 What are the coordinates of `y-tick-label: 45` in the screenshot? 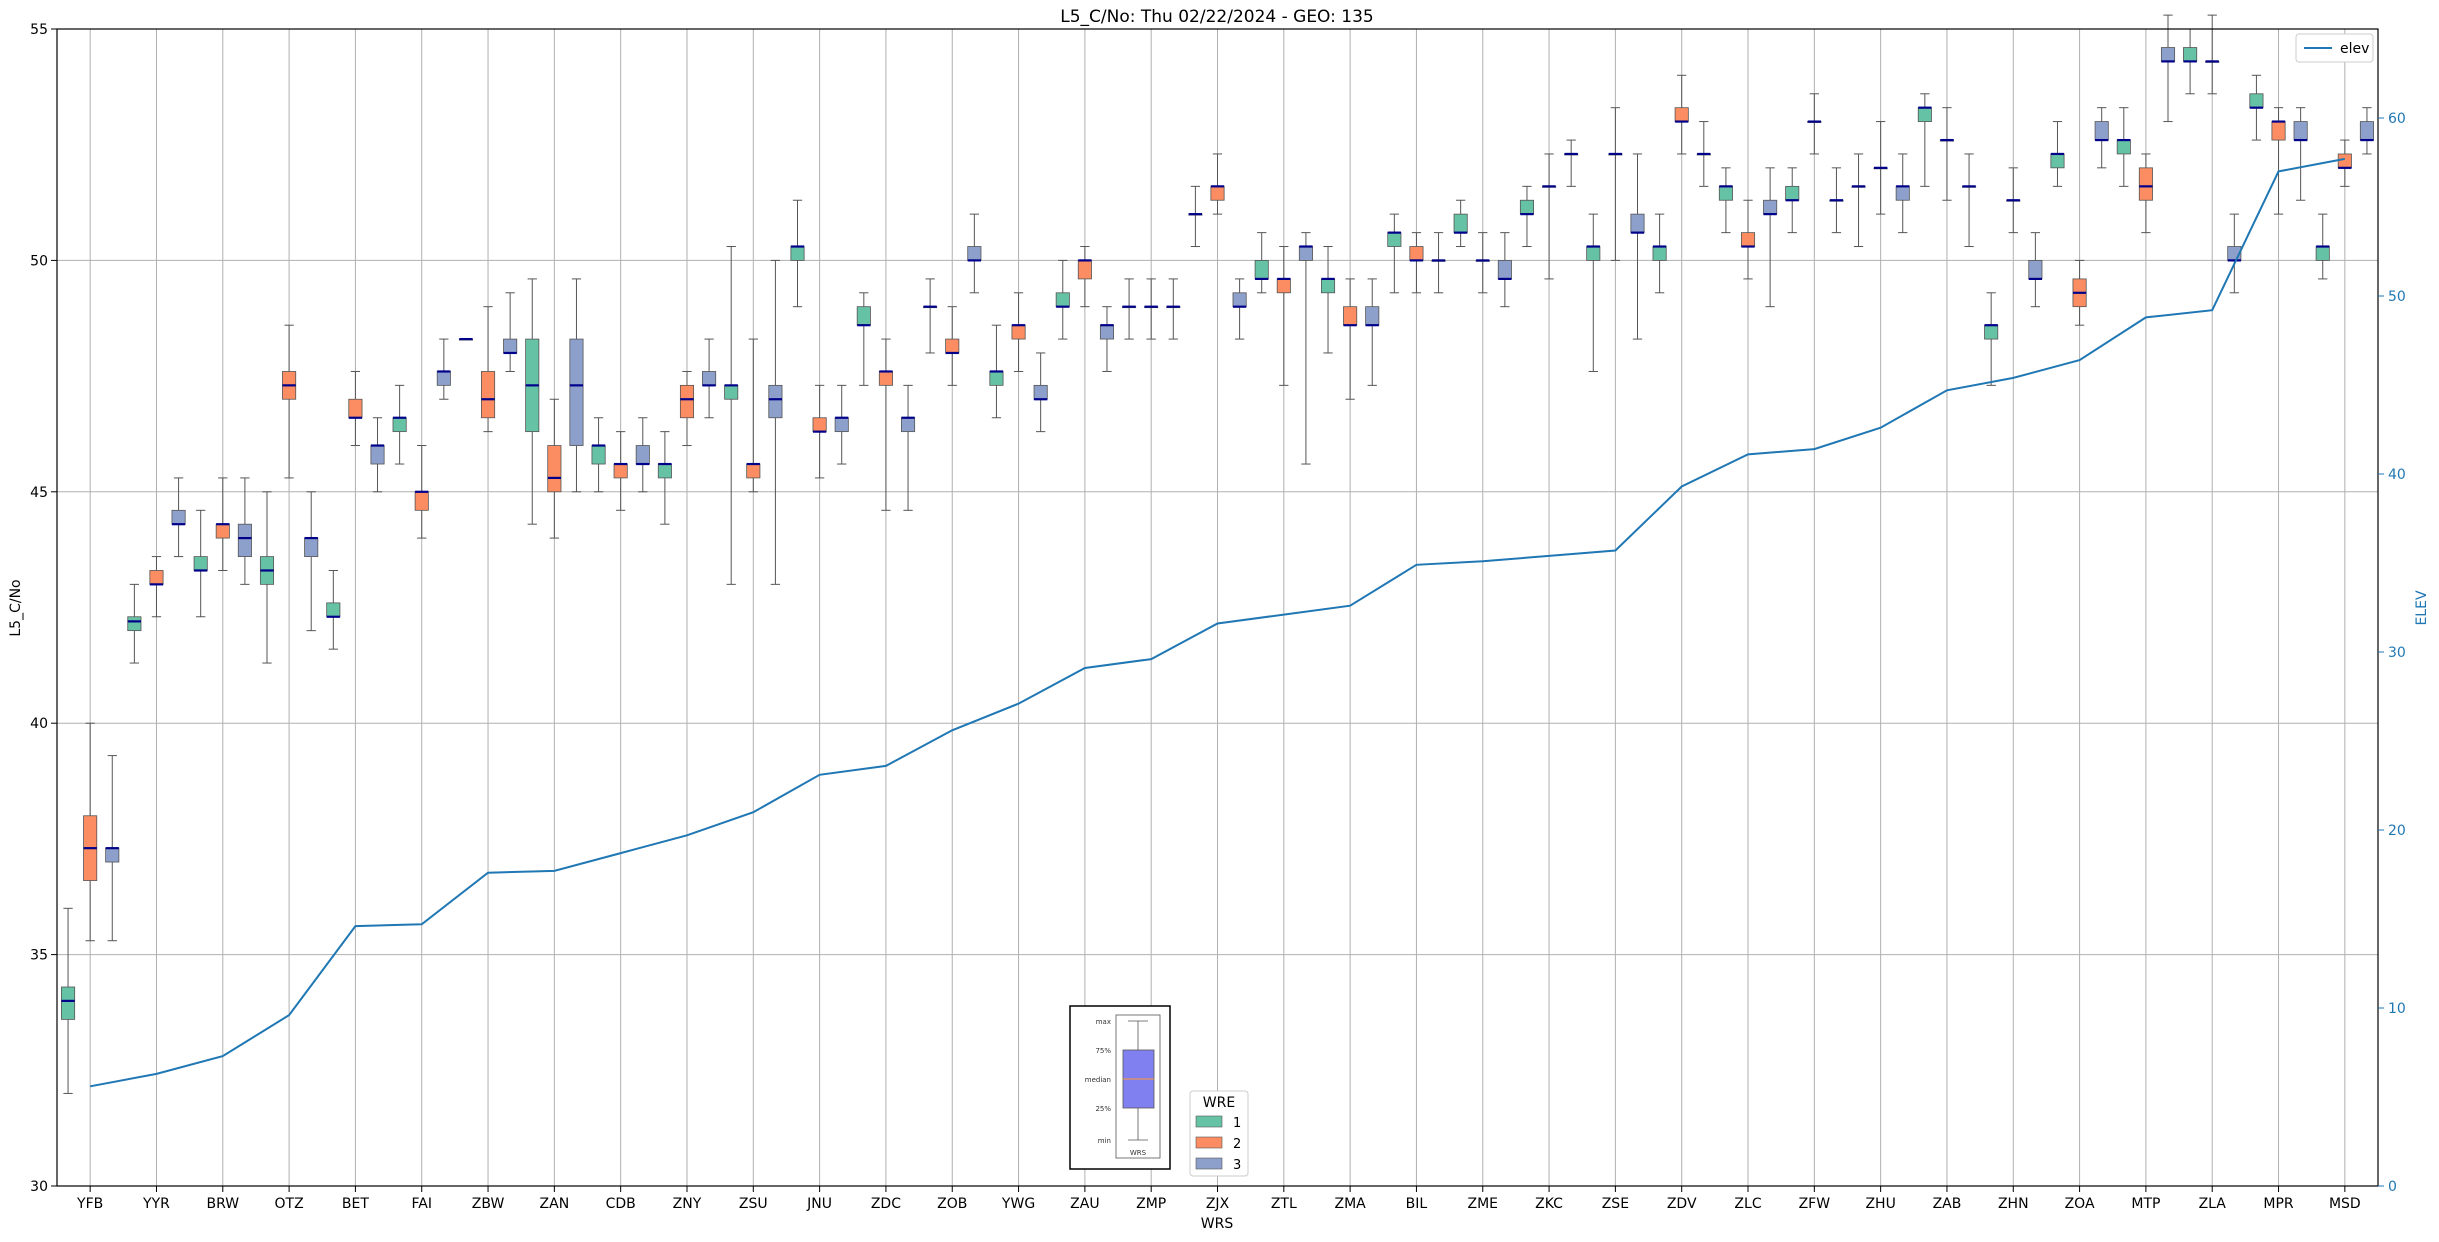 It's located at (39, 493).